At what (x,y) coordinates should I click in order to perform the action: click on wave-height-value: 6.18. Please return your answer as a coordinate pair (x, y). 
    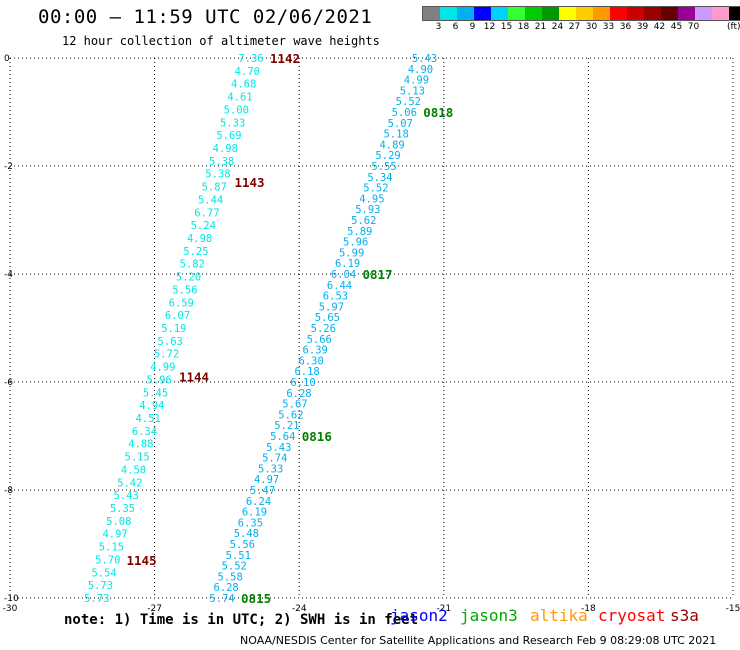
    Looking at the image, I should click on (306, 372).